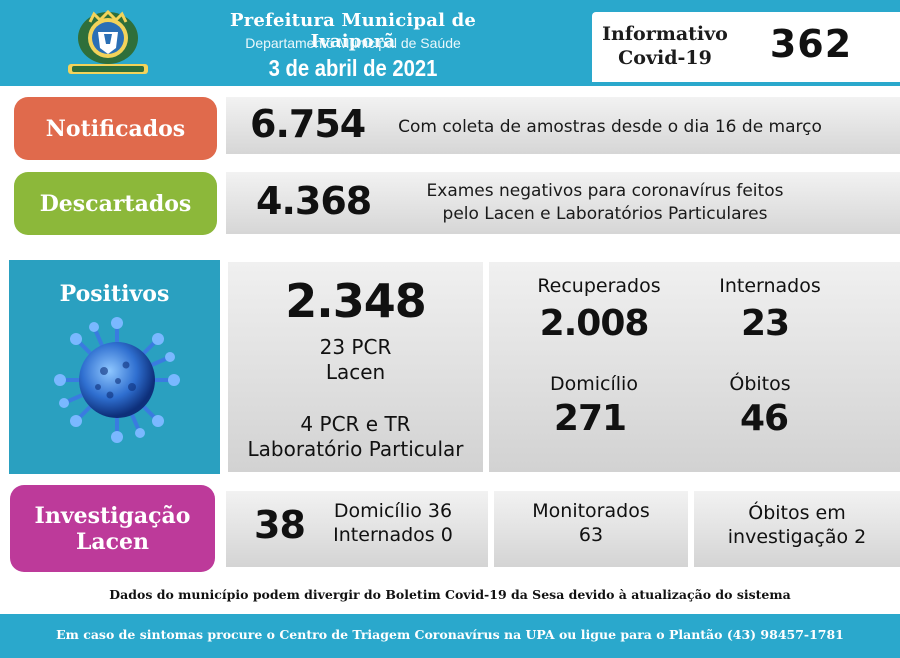 The height and width of the screenshot is (658, 900). Describe the element at coordinates (115, 128) in the screenshot. I see `notificados-label: Notificados` at that location.